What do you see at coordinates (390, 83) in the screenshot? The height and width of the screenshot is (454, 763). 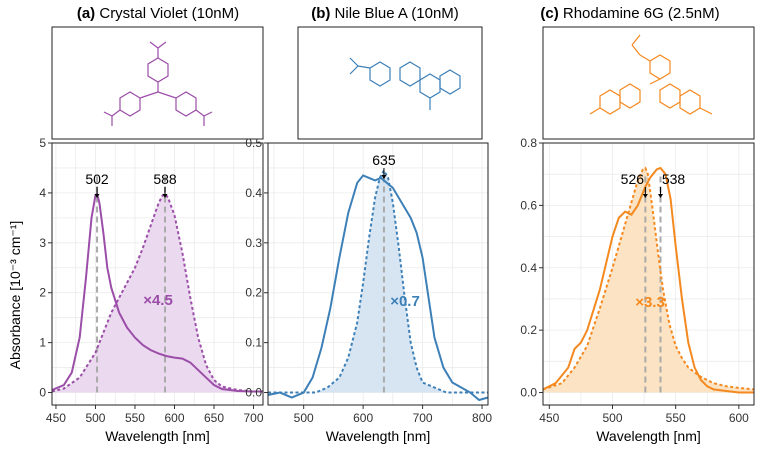 I see `structure-box-nile-blue` at bounding box center [390, 83].